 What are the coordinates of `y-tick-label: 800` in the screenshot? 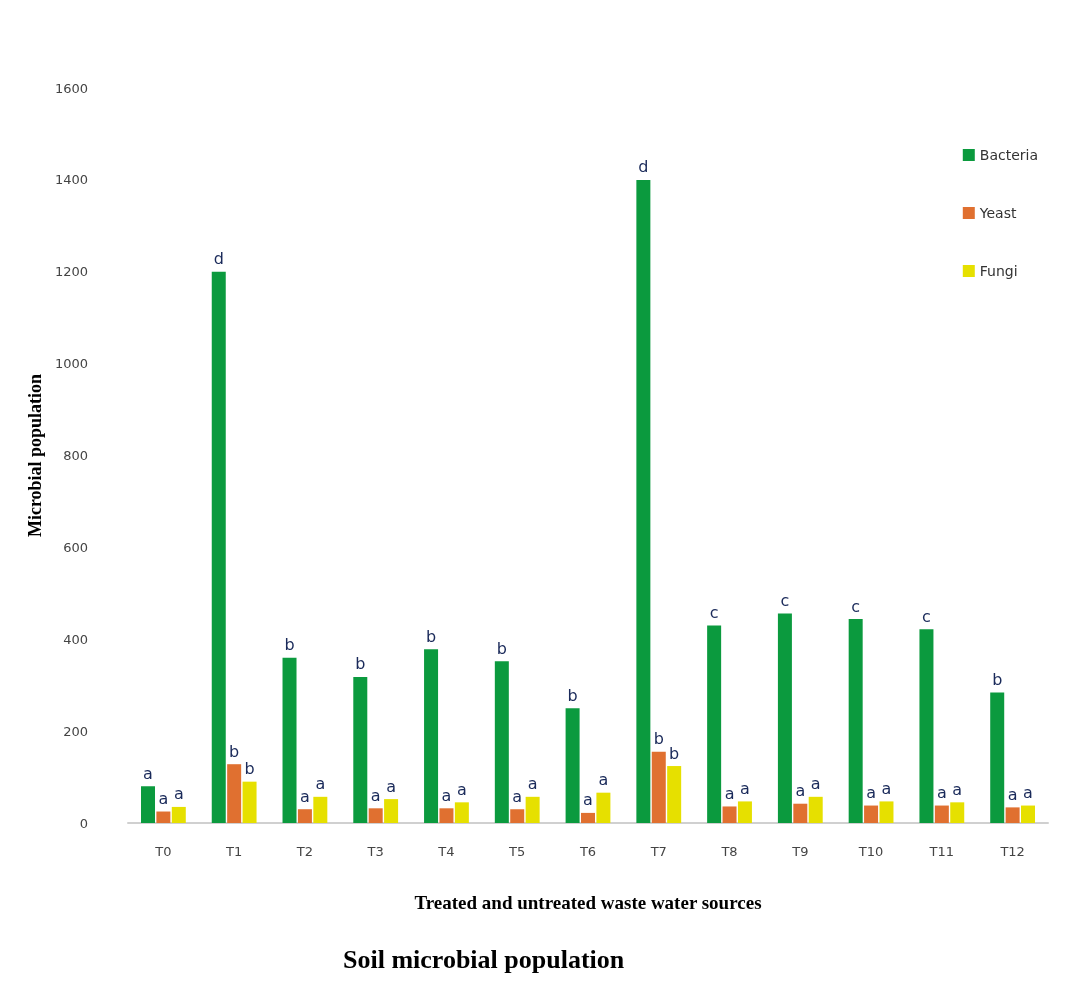 It's located at (75, 455).